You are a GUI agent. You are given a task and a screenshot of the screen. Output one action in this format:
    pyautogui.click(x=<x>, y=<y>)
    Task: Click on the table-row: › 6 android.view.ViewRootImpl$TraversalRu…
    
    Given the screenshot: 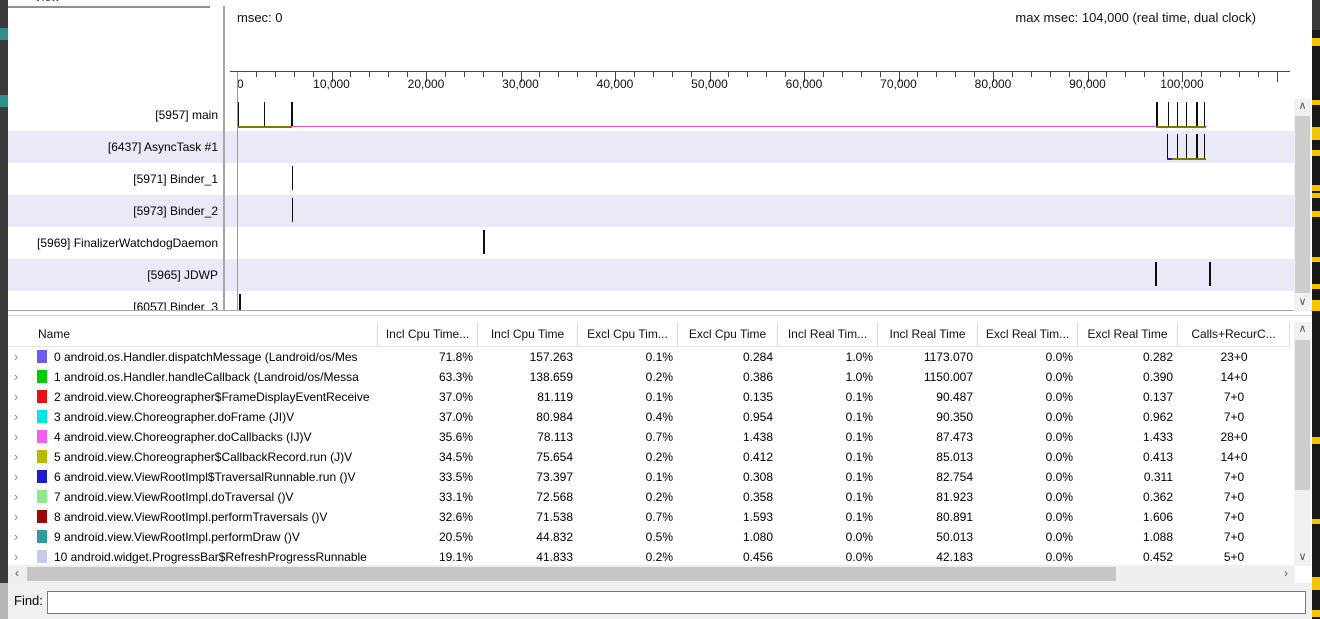 What is the action you would take?
    pyautogui.click(x=649, y=477)
    